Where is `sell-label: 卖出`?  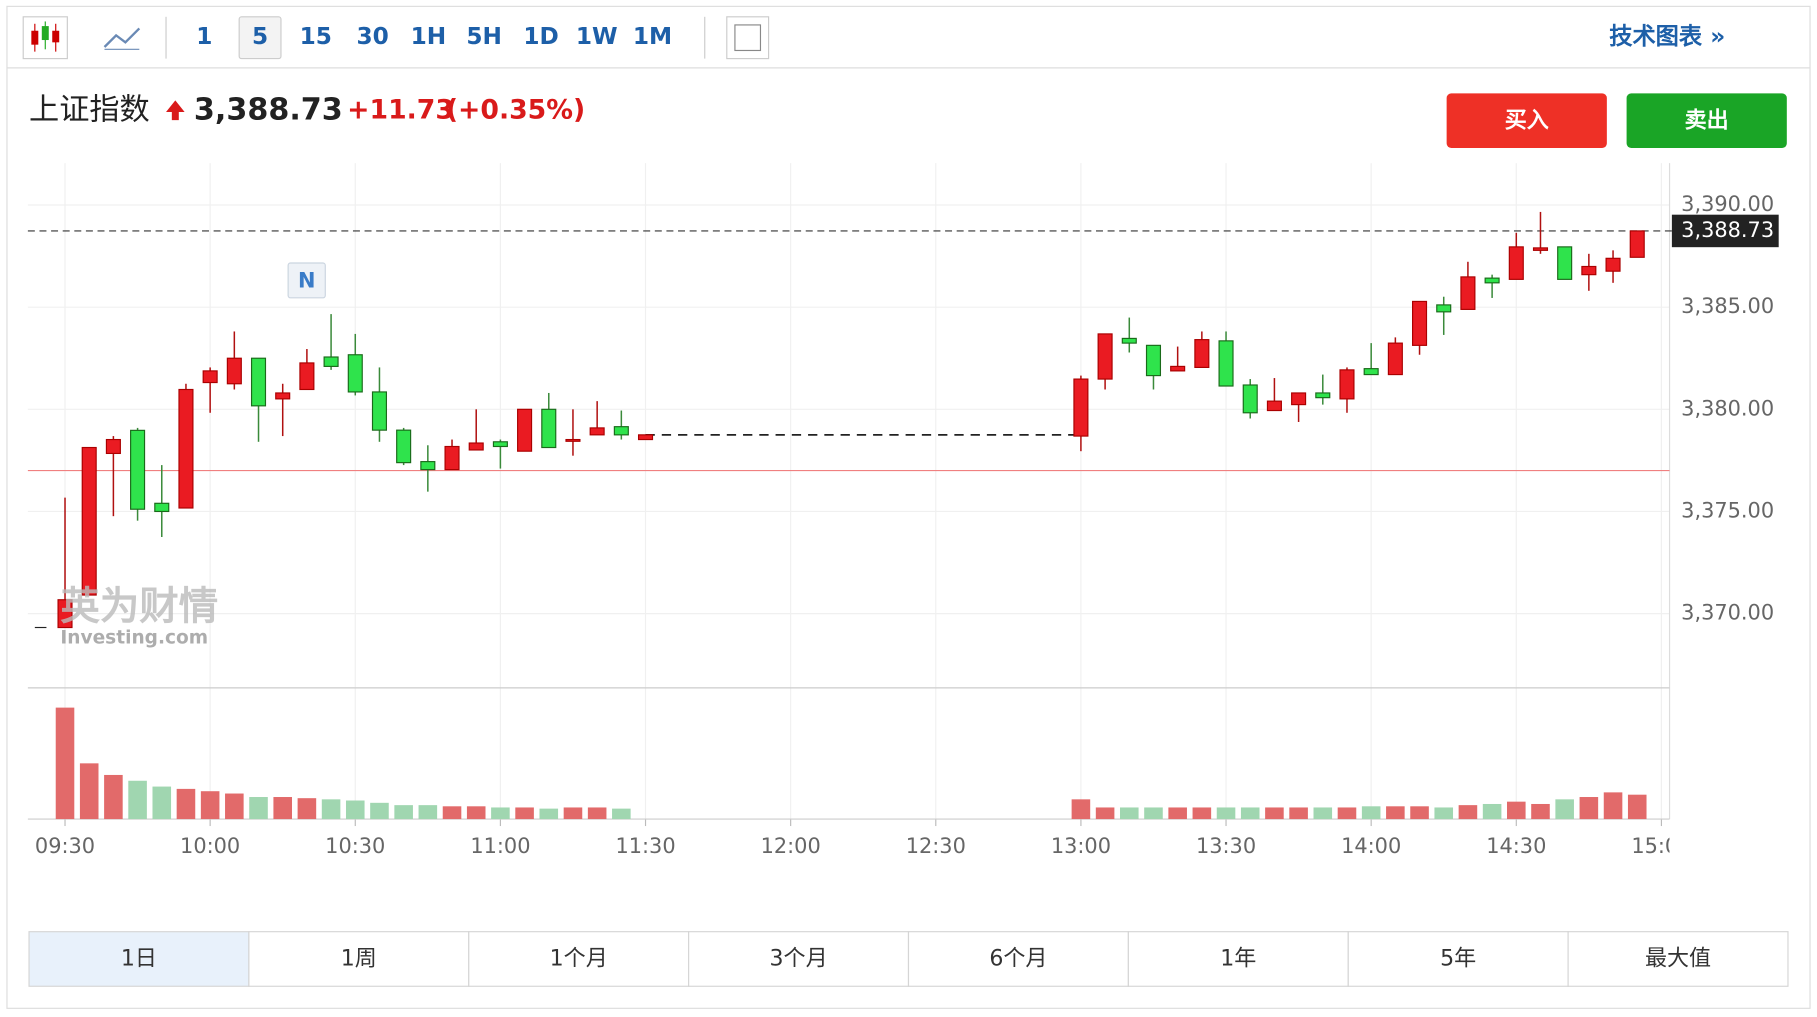
sell-label: 卖出 is located at coordinates (1707, 120).